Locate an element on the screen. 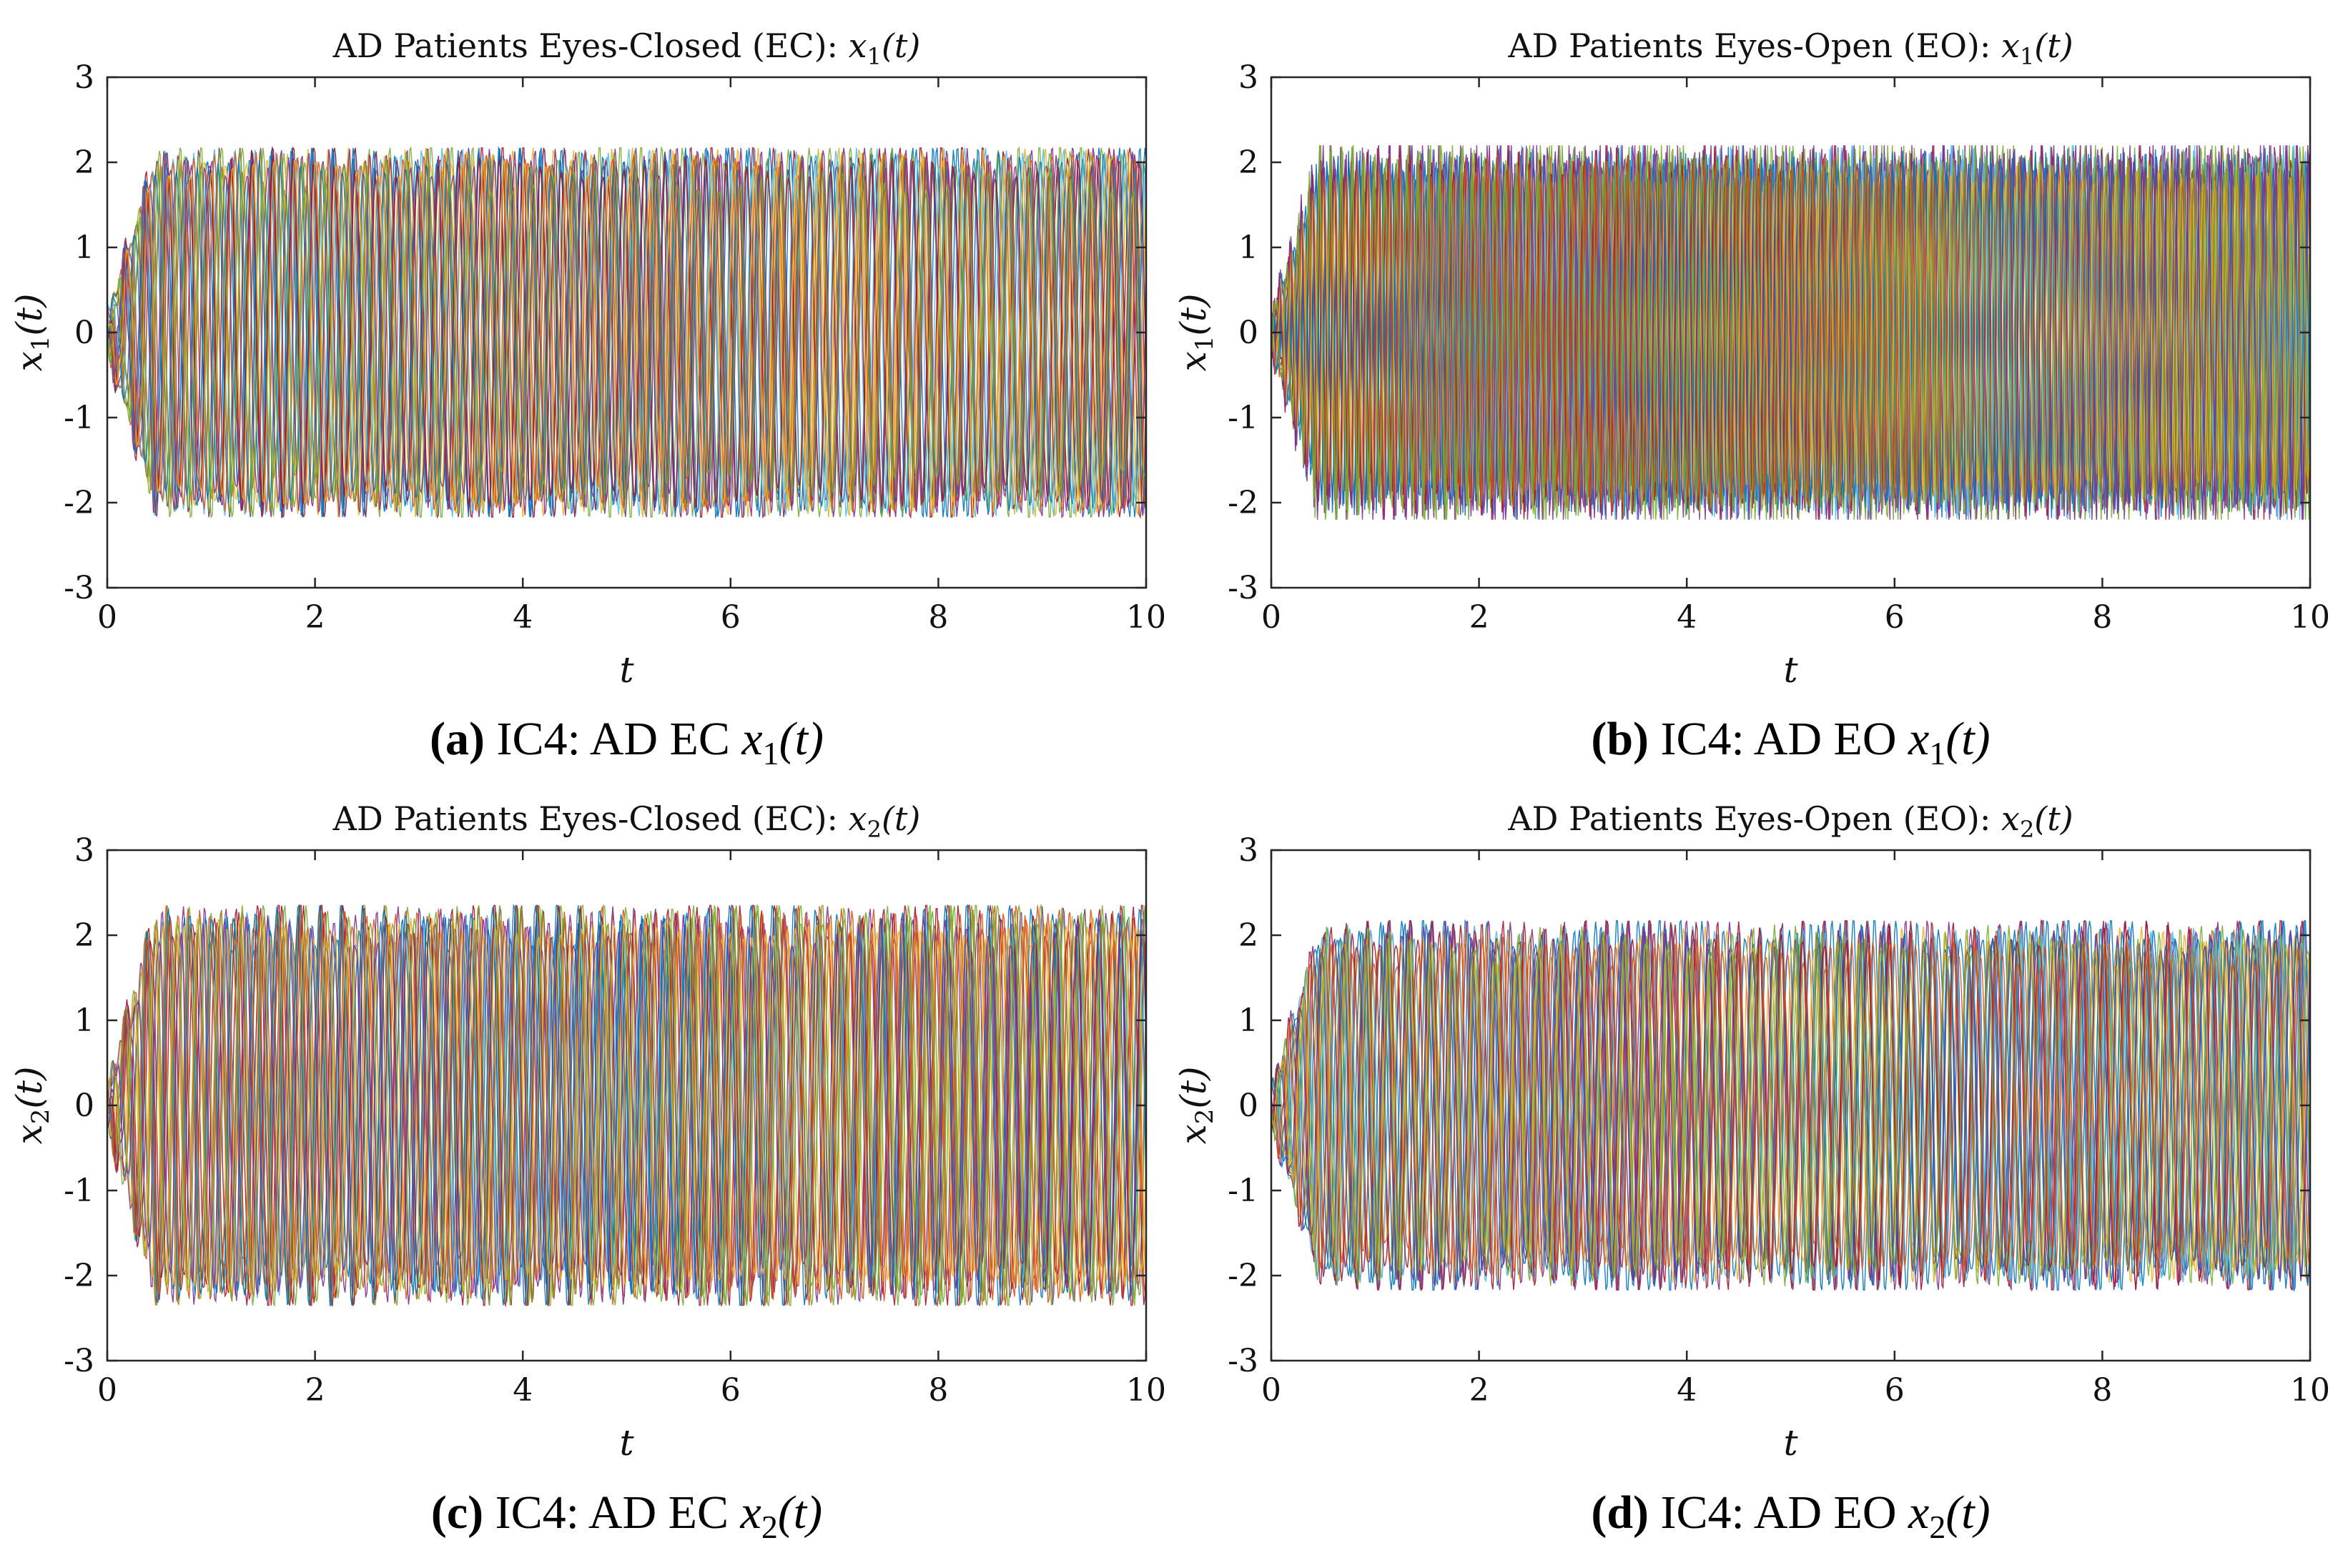 The width and height of the screenshot is (2343, 1568). chart-title: AD Patients Eyes-Open (EO): x2(t) is located at coordinates (1790, 821).